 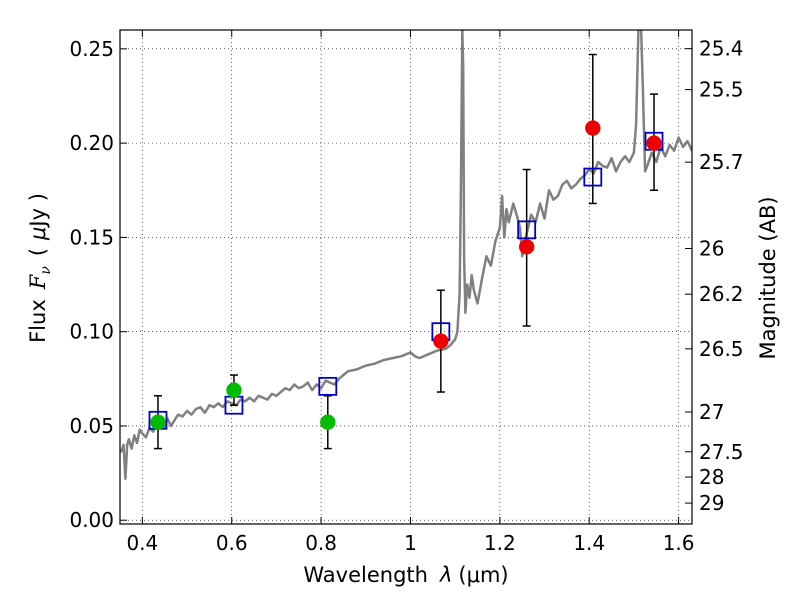 I want to click on x-axis-label: Wavelength λ (μm), so click(x=405, y=575).